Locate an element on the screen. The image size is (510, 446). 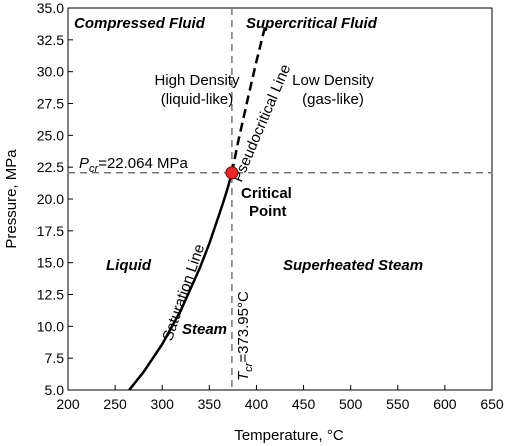
superheated-steam-label: Superheated Steam is located at coordinates (353, 265).